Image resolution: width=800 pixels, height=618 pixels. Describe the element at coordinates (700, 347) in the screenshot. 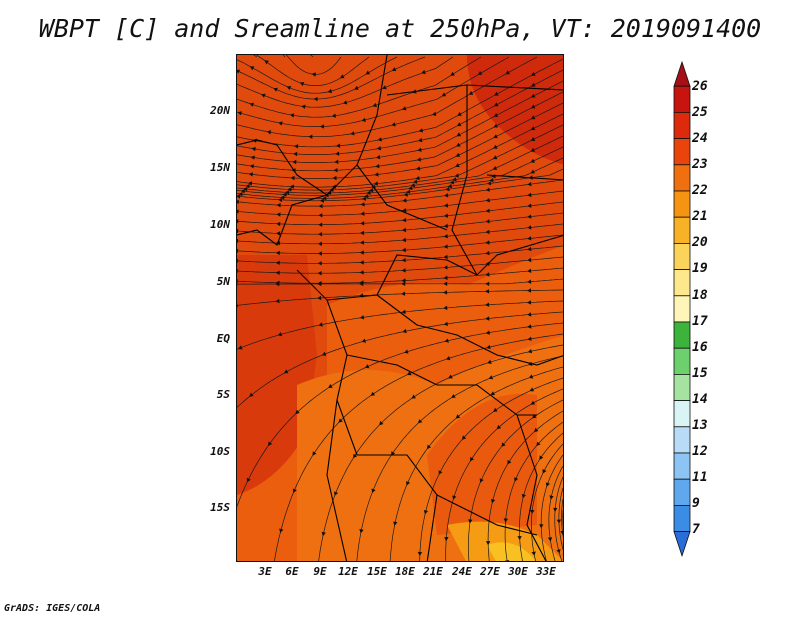

I see `colorbar-label-16: 16` at that location.